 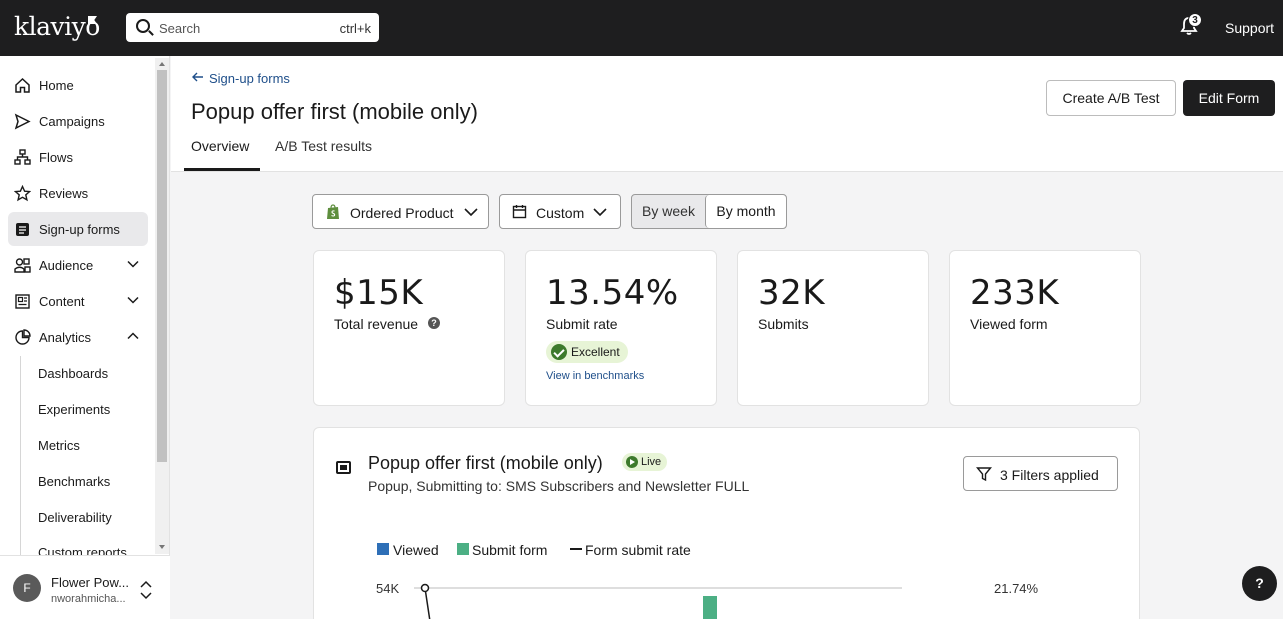 I want to click on stat-card-revenue: $15K Total revenue ?, so click(x=409, y=328).